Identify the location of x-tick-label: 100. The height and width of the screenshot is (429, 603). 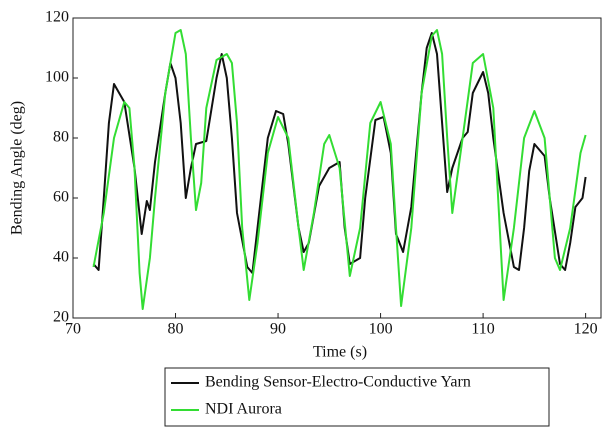
(381, 329).